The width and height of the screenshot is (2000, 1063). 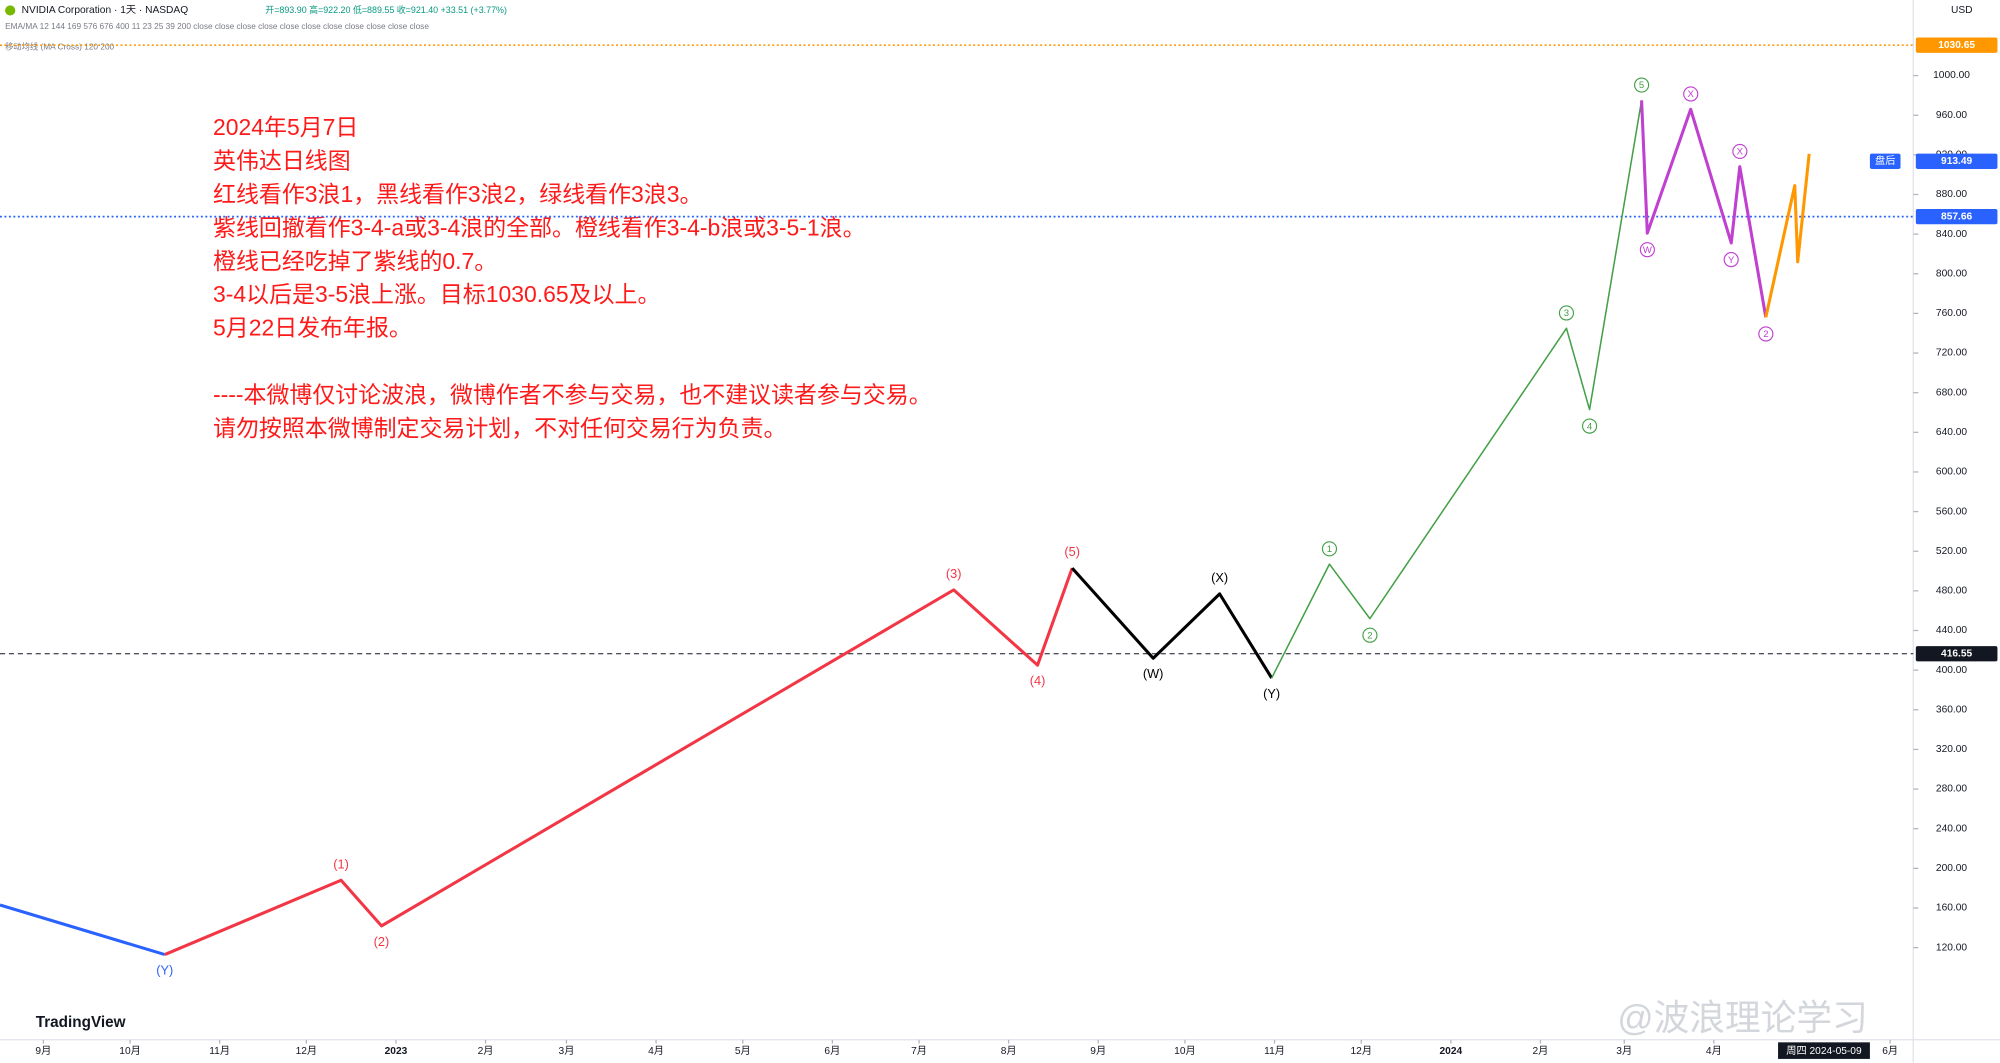 I want to click on wave-label: (X), so click(x=1219, y=577).